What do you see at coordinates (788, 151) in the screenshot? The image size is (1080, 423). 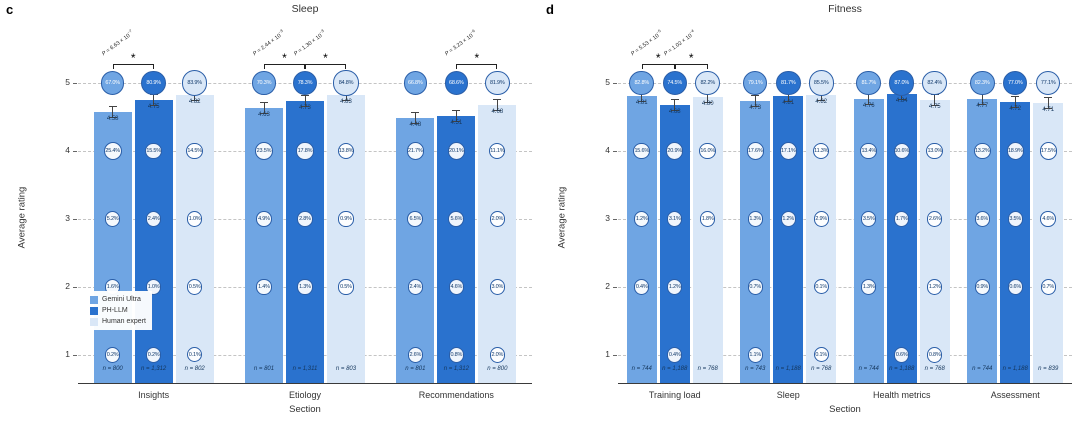 I see `rating-bubble: 17.1%` at bounding box center [788, 151].